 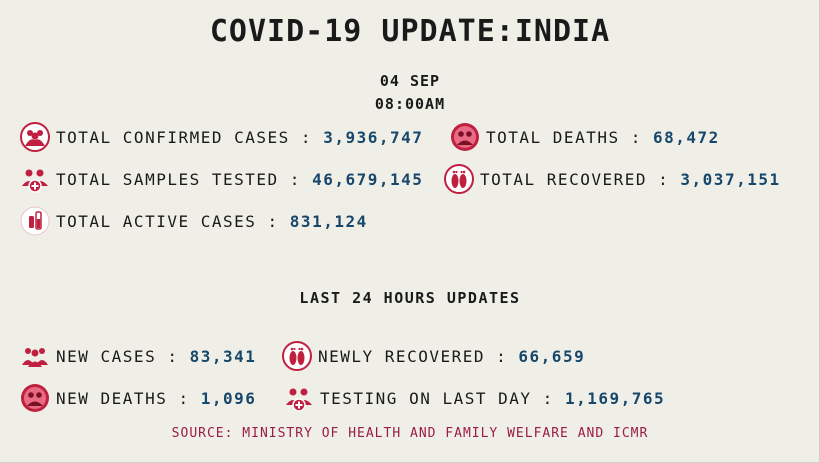 I want to click on stat-testing-last-day: TESTING ON LAST DAY : 1,169,765, so click(x=474, y=398).